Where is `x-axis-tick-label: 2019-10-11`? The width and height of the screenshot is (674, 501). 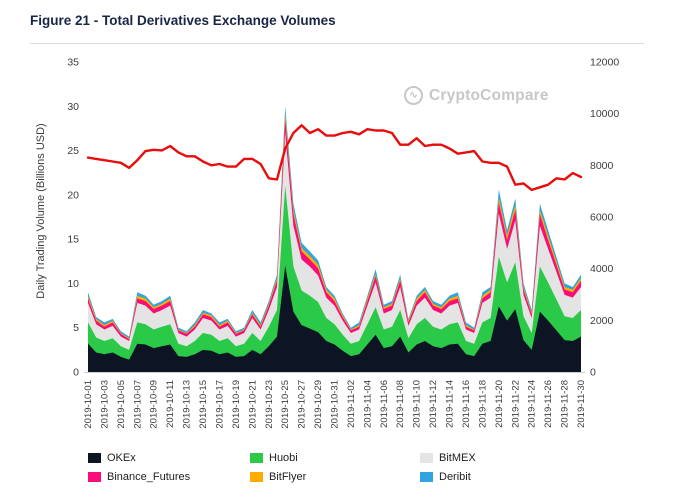 x-axis-tick-label: 2019-10-11 is located at coordinates (170, 404).